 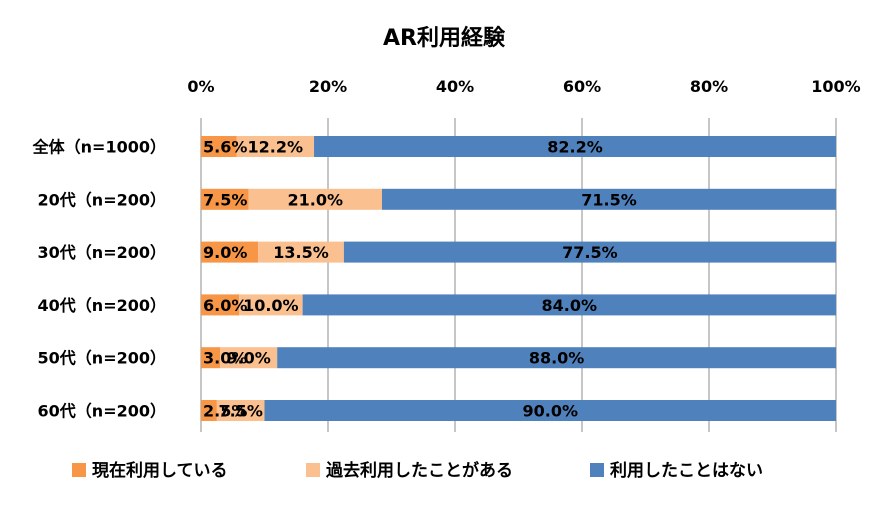 I want to click on legend-label: 過去利用したことがある, so click(x=419, y=470).